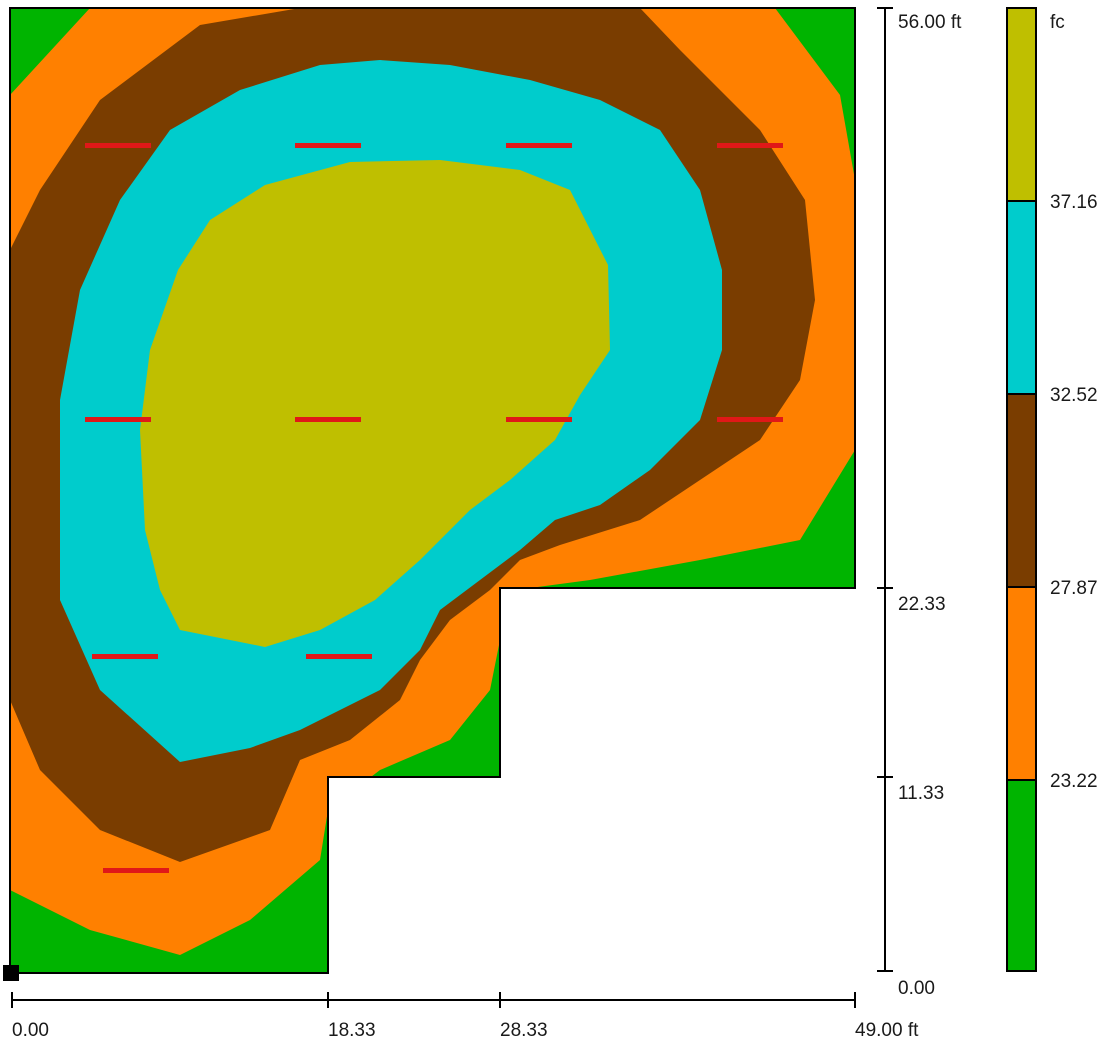 The image size is (1117, 1044). What do you see at coordinates (1074, 202) in the screenshot?
I see `legend-threshold-0: 37.16` at bounding box center [1074, 202].